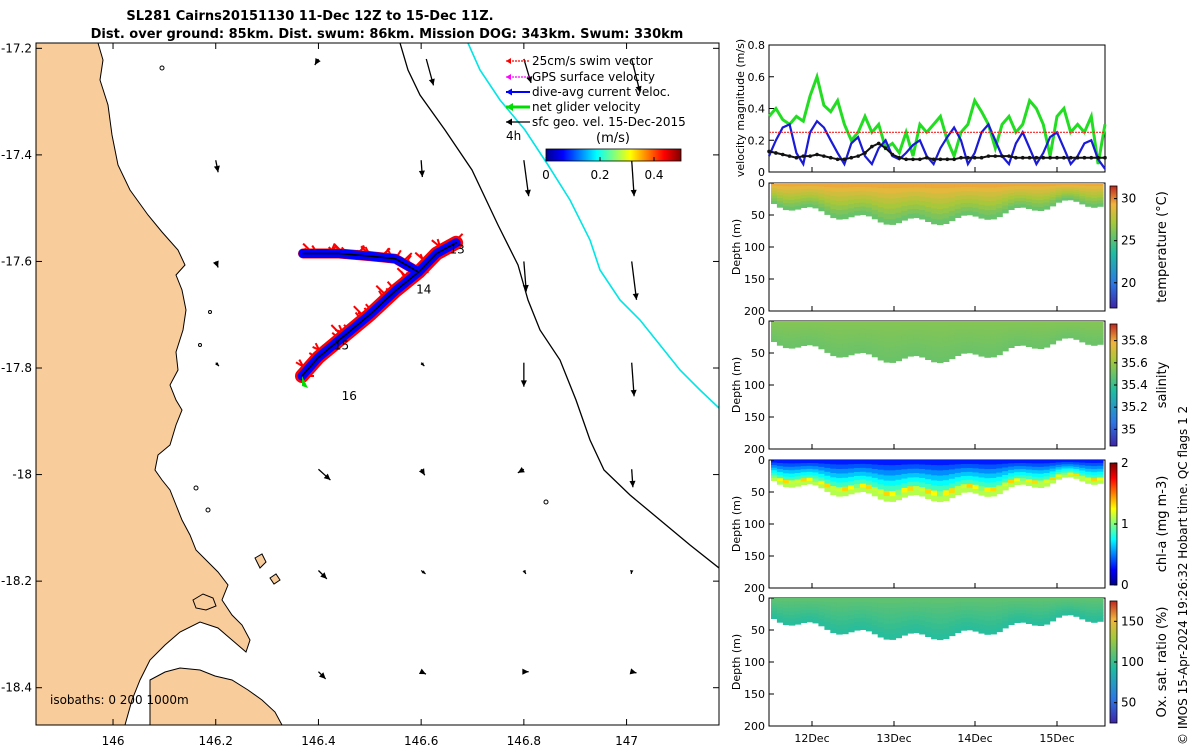 The width and height of the screenshot is (1200, 750). Describe the element at coordinates (757, 109) in the screenshot. I see `velocity-y-tick-label: 0.4` at that location.